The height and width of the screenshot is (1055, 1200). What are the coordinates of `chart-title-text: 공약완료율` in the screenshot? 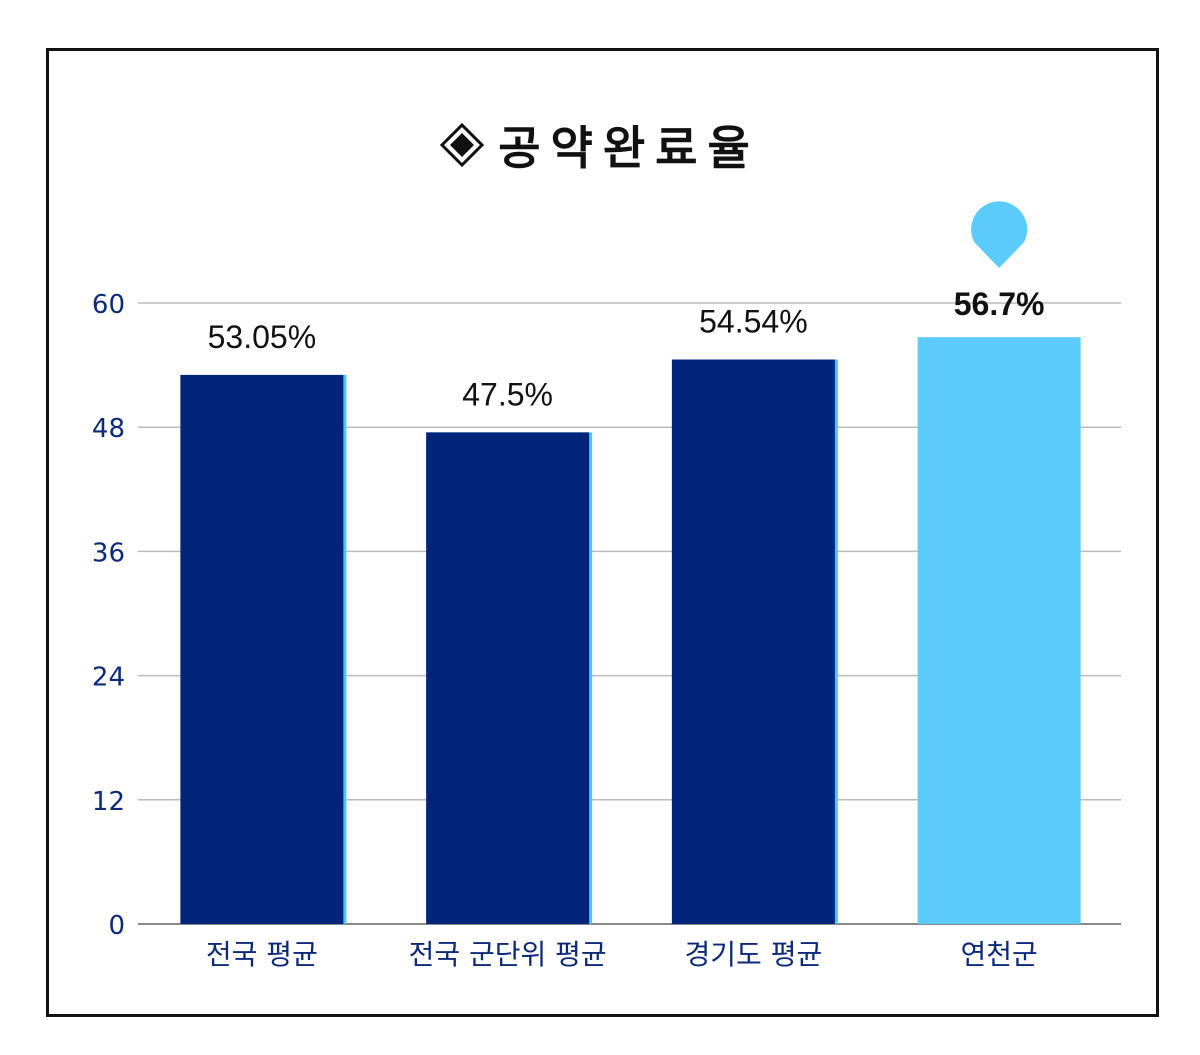 It's located at (629, 148).